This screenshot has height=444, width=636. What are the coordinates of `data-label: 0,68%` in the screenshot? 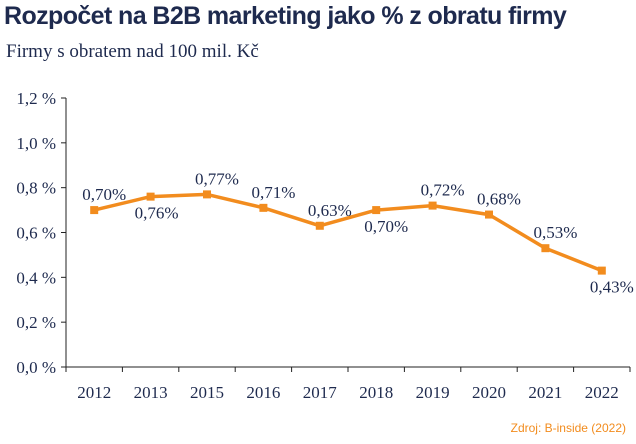 It's located at (499, 199).